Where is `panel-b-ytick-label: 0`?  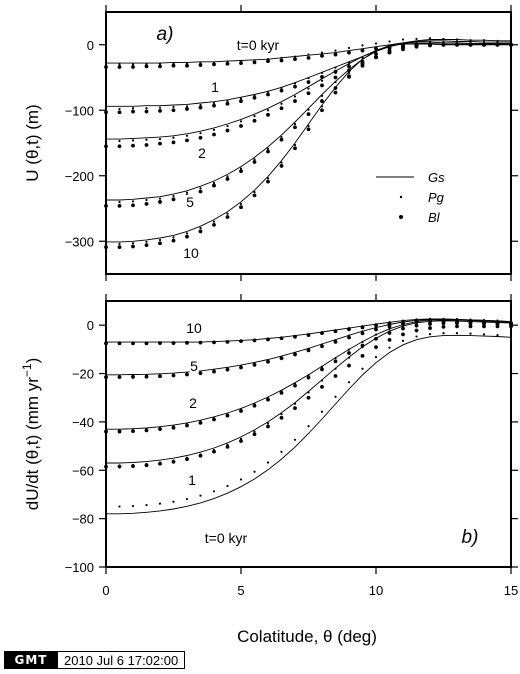
panel-b-ytick-label: 0 is located at coordinates (90, 325).